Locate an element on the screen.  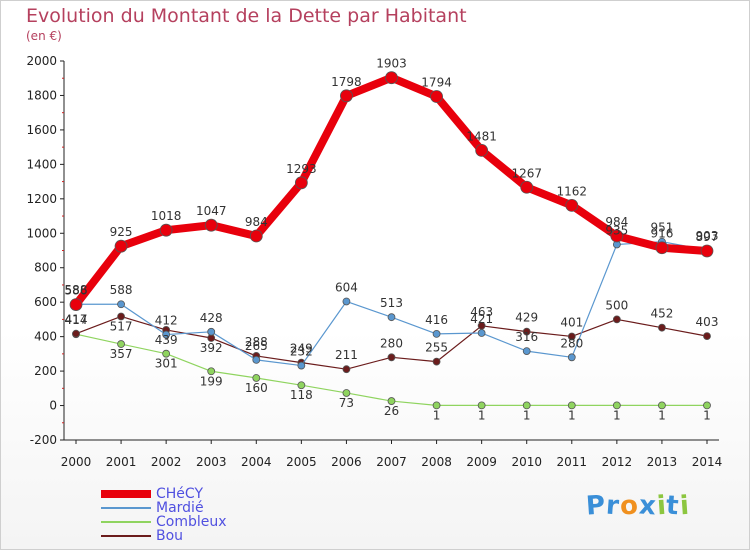
data-label: 925 is located at coordinates (121, 232).